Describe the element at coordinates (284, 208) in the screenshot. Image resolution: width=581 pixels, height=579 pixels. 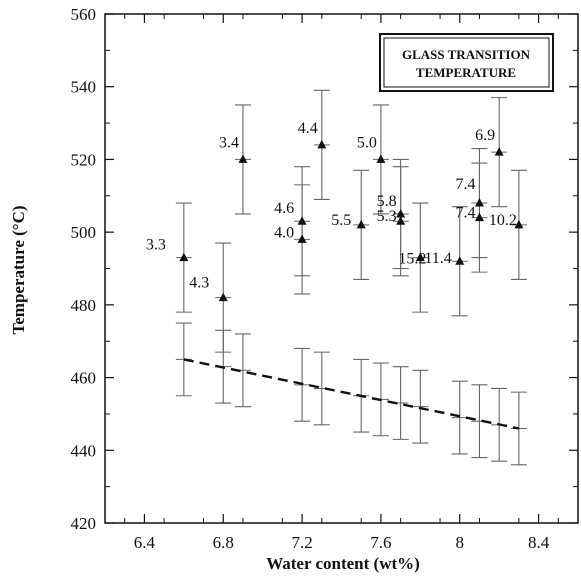
I see `point-label: 4.6` at that location.